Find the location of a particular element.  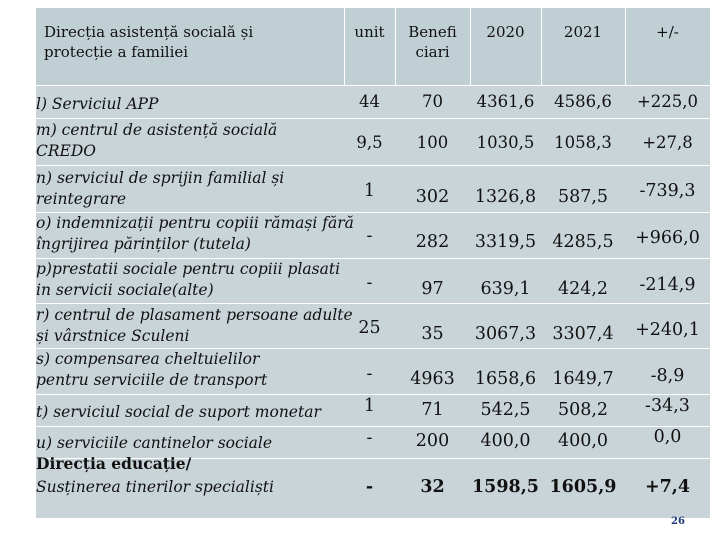

cell-2021: 1605,9 is located at coordinates (583, 487).